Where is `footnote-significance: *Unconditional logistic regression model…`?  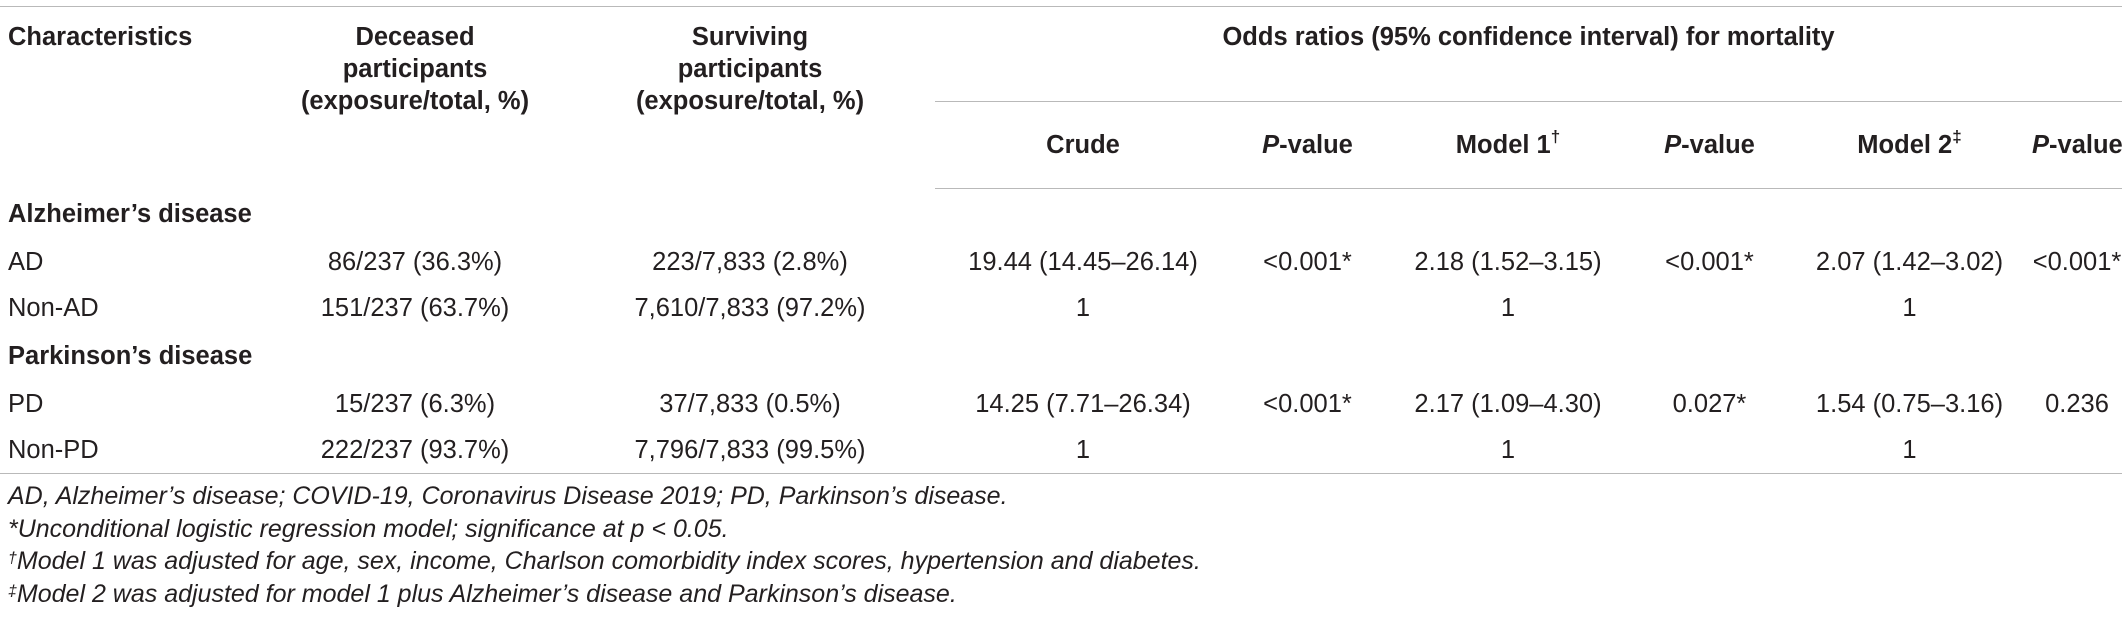
footnote-significance: *Unconditional logistic regression model… is located at coordinates (368, 528).